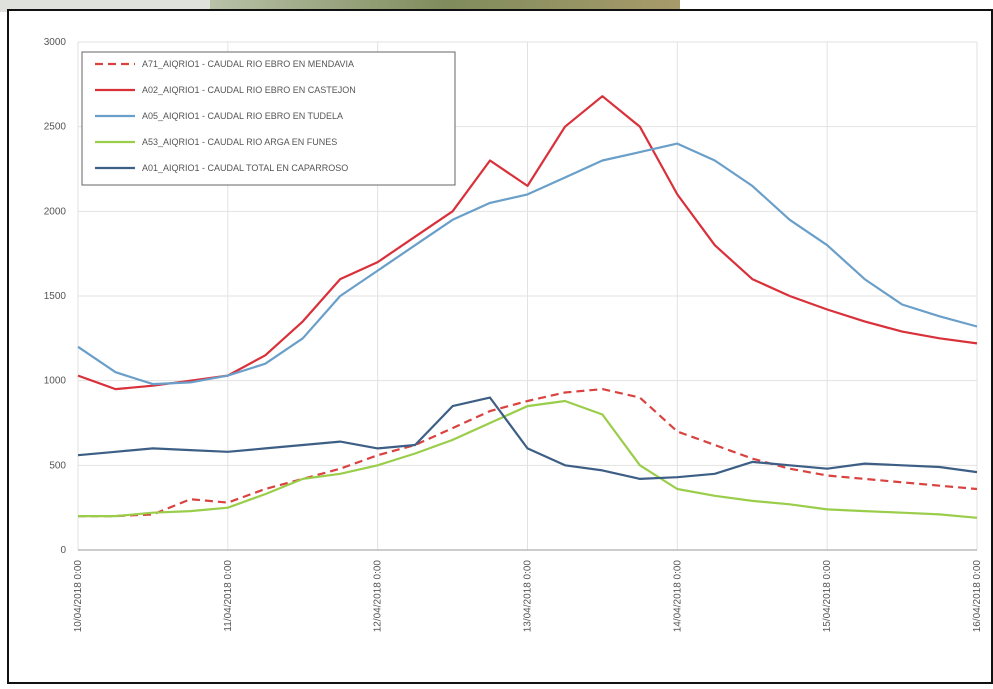 This screenshot has width=993, height=689. What do you see at coordinates (55, 296) in the screenshot?
I see `y-tick-label: 1500` at bounding box center [55, 296].